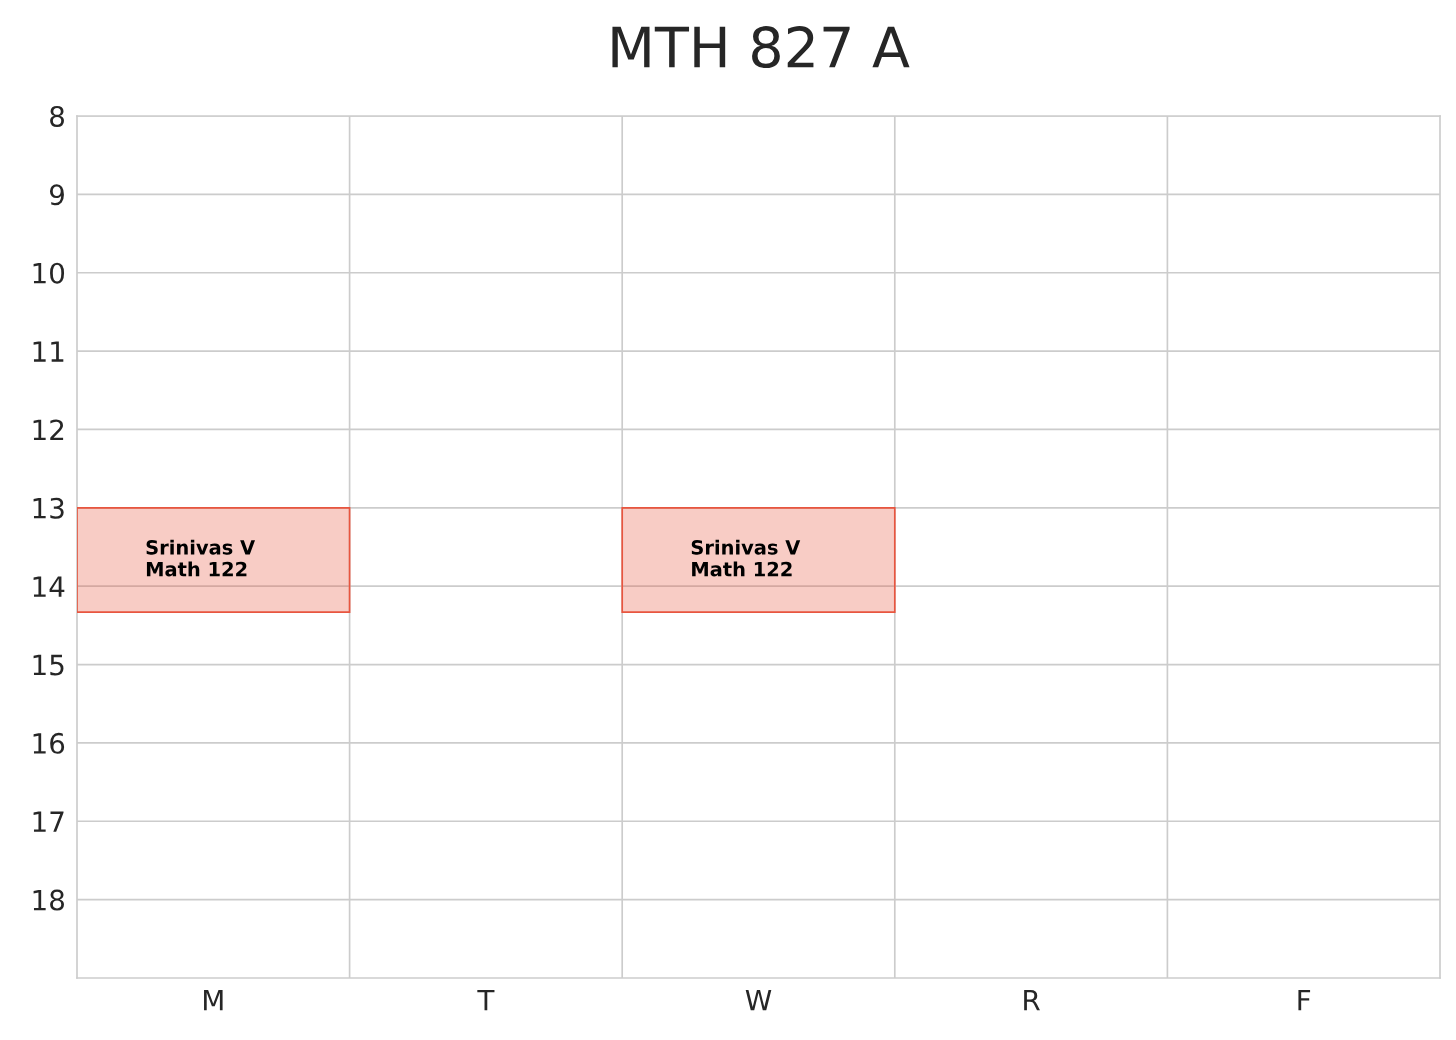 This screenshot has height=1040, width=1456. Describe the element at coordinates (213, 1000) in the screenshot. I see `x-tick-label: M` at that location.